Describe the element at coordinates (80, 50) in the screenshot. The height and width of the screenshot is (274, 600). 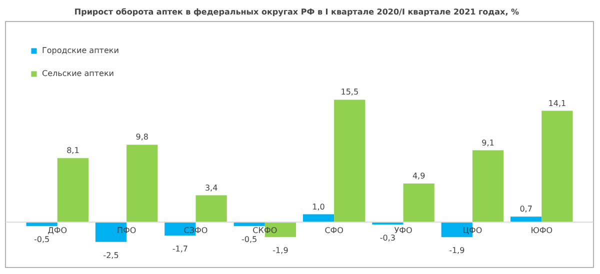
I see `legend-label: Городские аптеки` at that location.